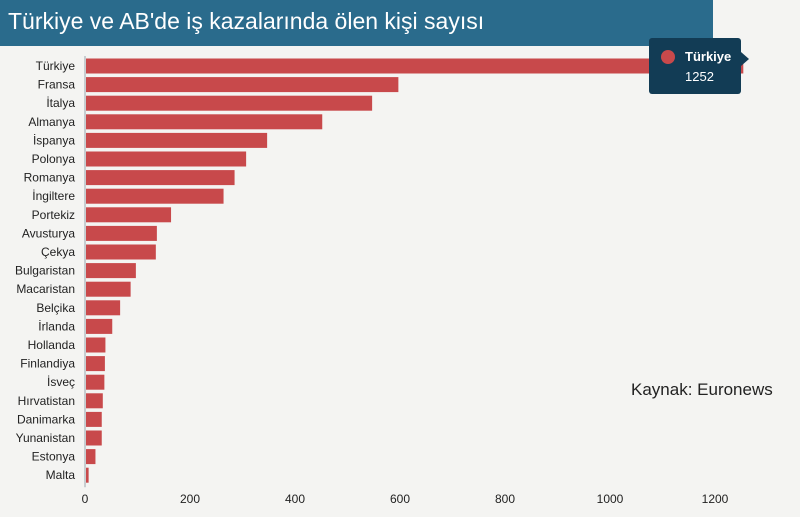  Describe the element at coordinates (47, 364) in the screenshot. I see `category-label: Finlandiya` at that location.